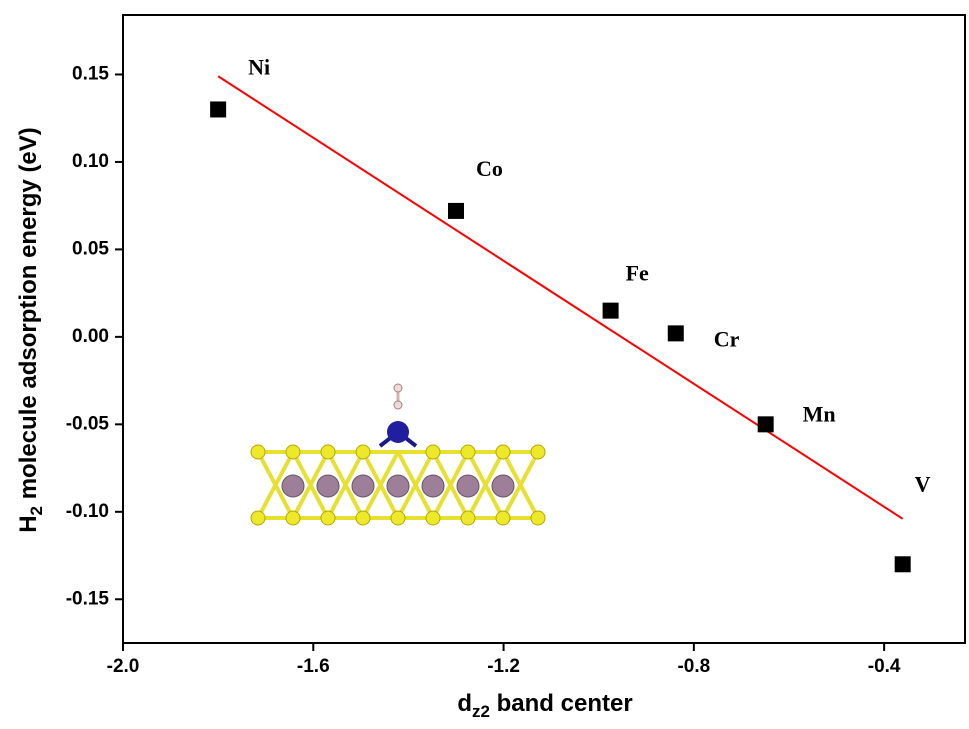 The height and width of the screenshot is (729, 969). Describe the element at coordinates (90, 161) in the screenshot. I see `y-tick-label: 0.10` at that location.